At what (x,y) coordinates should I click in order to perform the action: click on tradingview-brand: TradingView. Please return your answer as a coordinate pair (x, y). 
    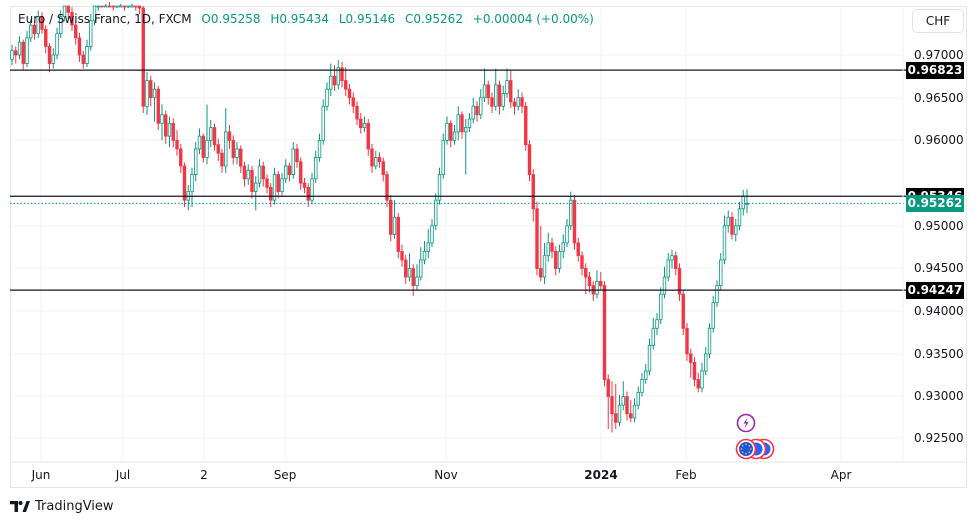
    Looking at the image, I should click on (62, 506).